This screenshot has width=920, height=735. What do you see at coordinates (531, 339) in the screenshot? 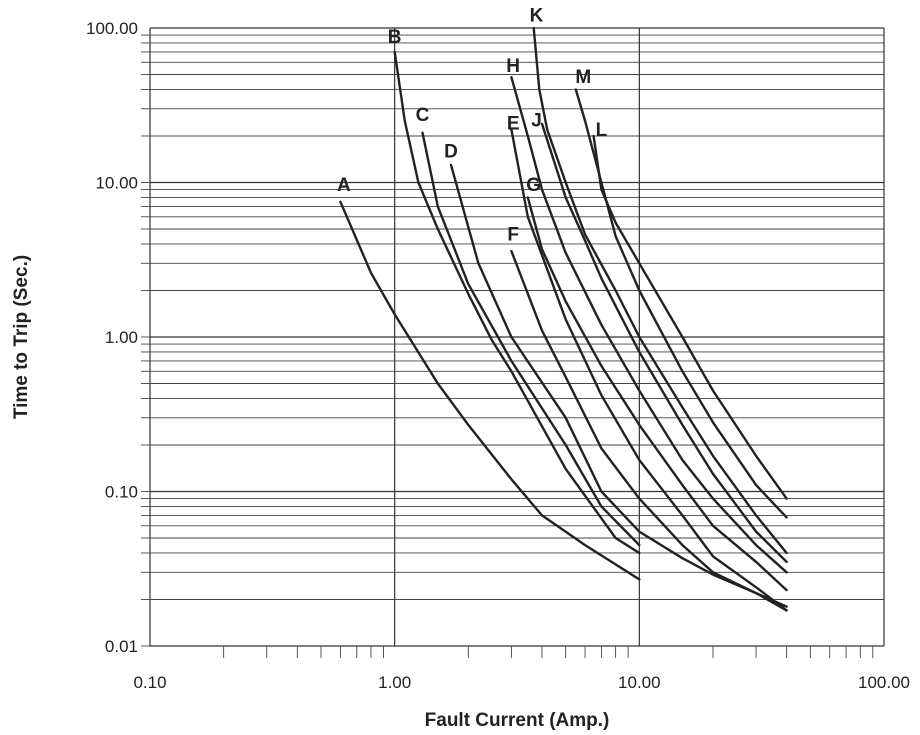
I see `curve-c` at bounding box center [531, 339].